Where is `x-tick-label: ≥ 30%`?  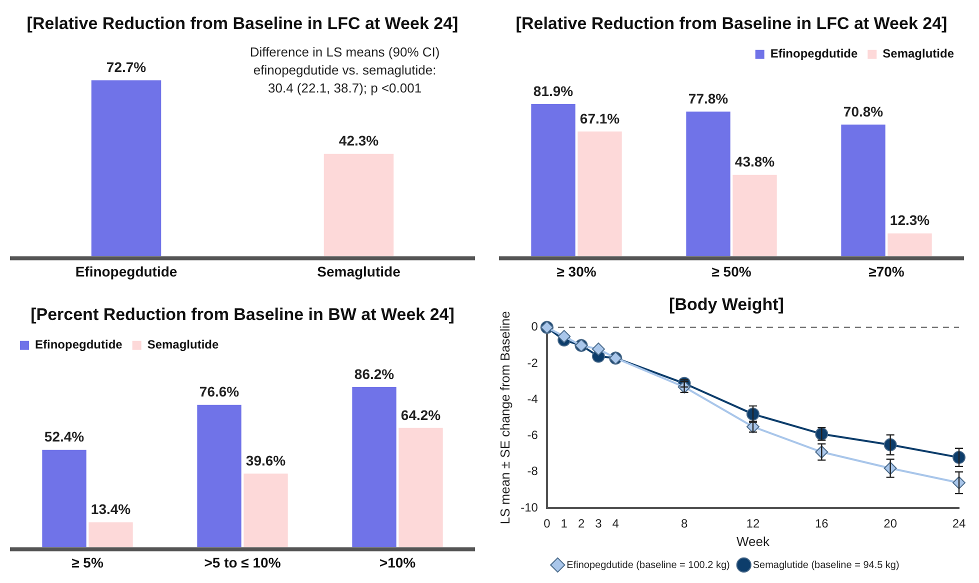 x-tick-label: ≥ 30% is located at coordinates (576, 271).